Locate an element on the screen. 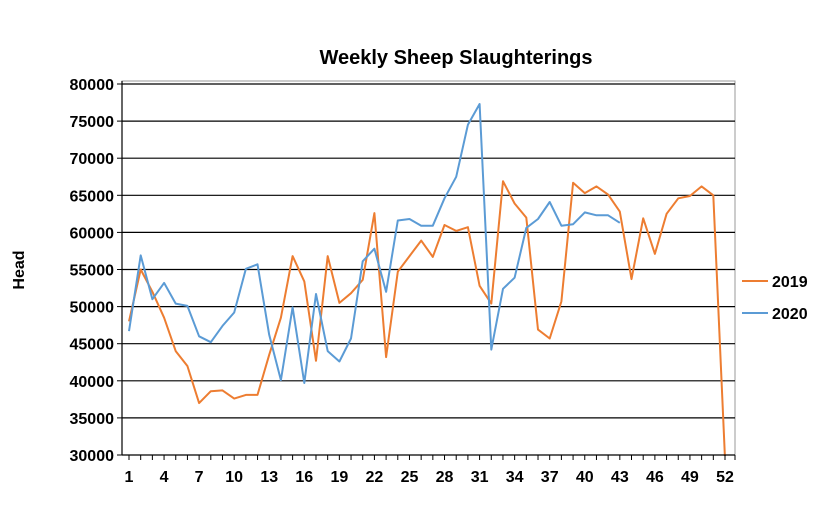  x-tick-label: 10 is located at coordinates (234, 477).